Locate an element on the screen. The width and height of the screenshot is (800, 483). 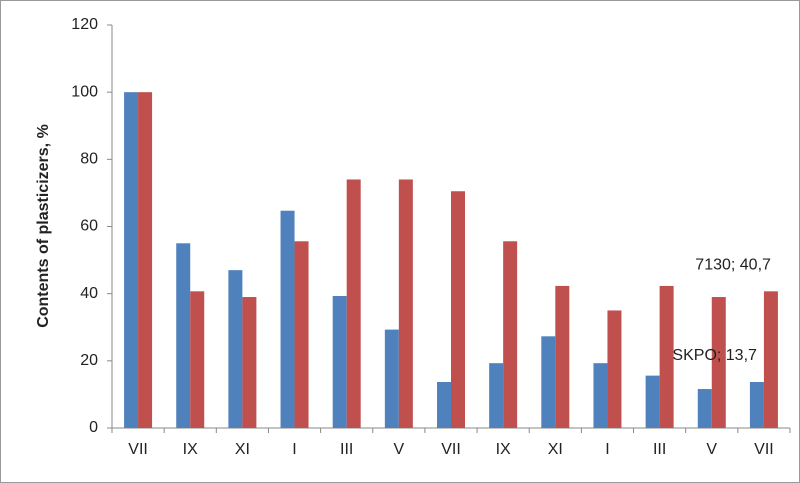
y-tick-label: 40 is located at coordinates (89, 293).